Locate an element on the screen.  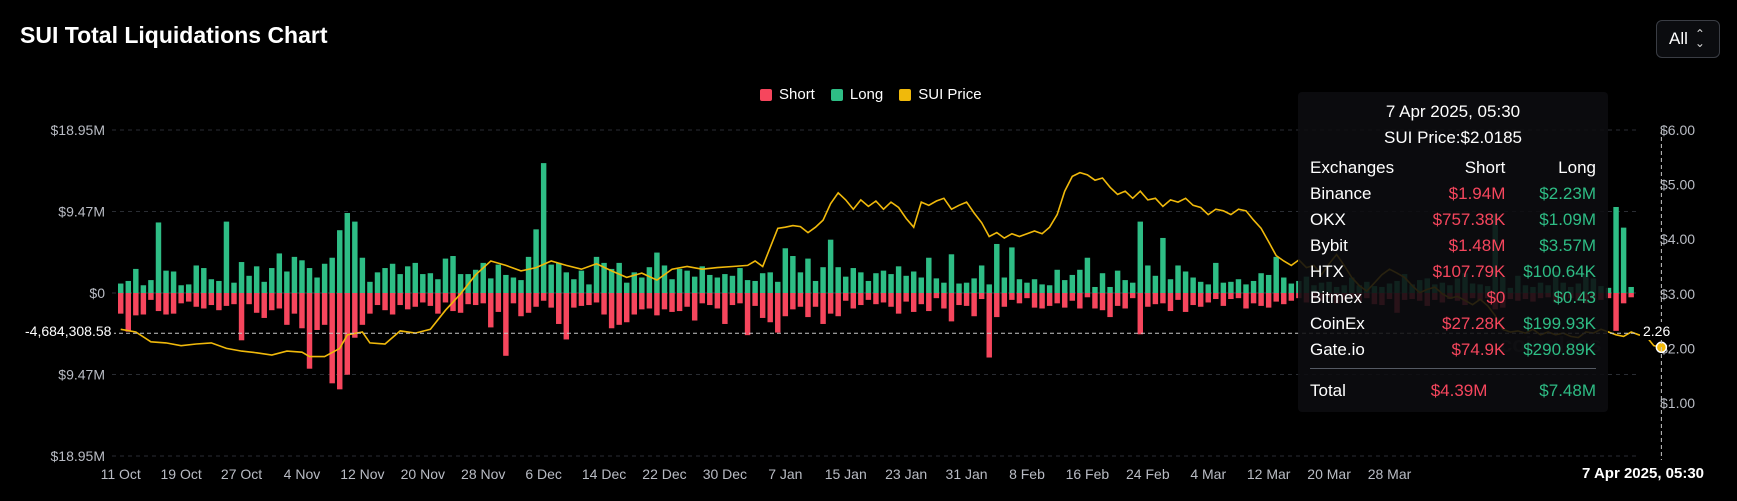
range-select: All ⌃ ⌄ is located at coordinates (1688, 39).